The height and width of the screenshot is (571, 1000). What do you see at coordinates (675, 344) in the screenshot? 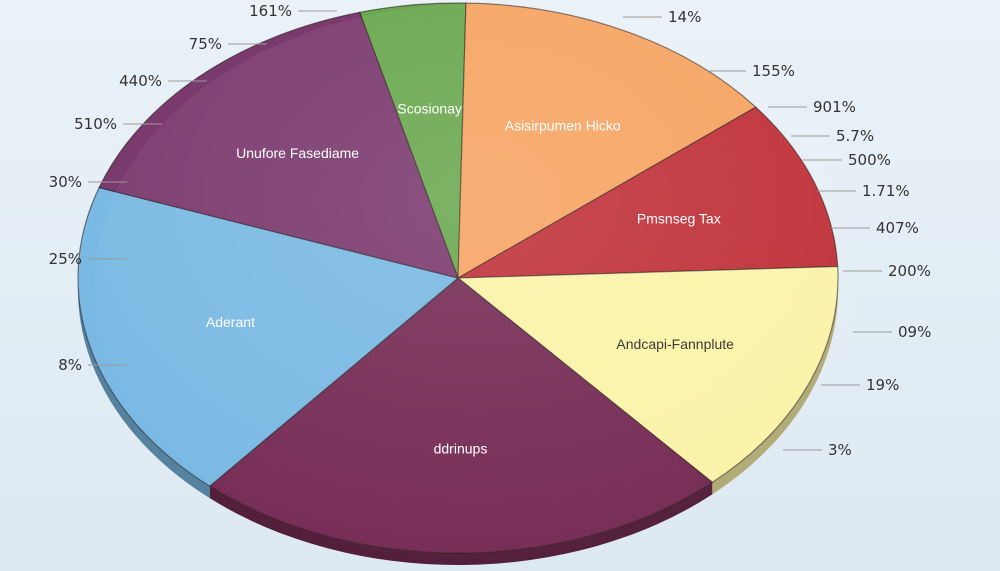
I see `pie-slice-label: Andcapi-Fannplute` at bounding box center [675, 344].